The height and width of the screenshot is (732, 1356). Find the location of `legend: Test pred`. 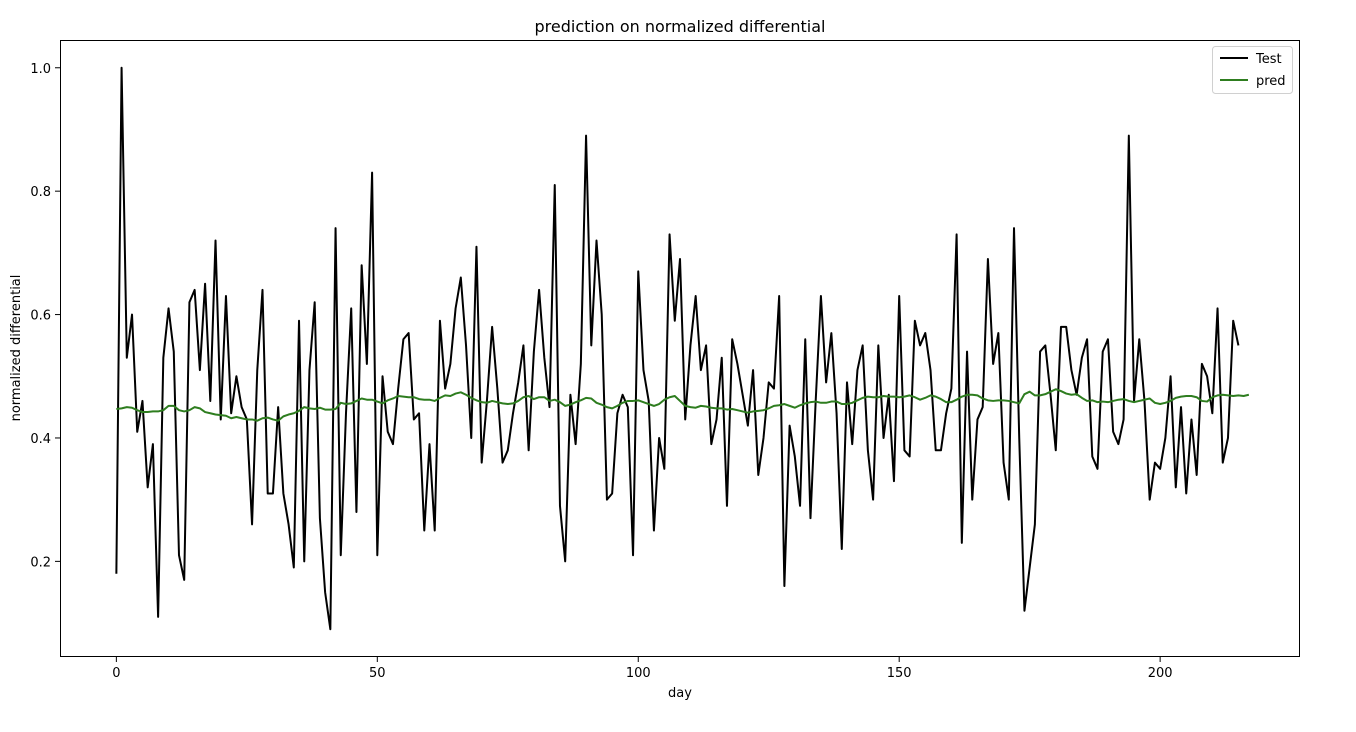

legend: Test pred is located at coordinates (1252, 70).